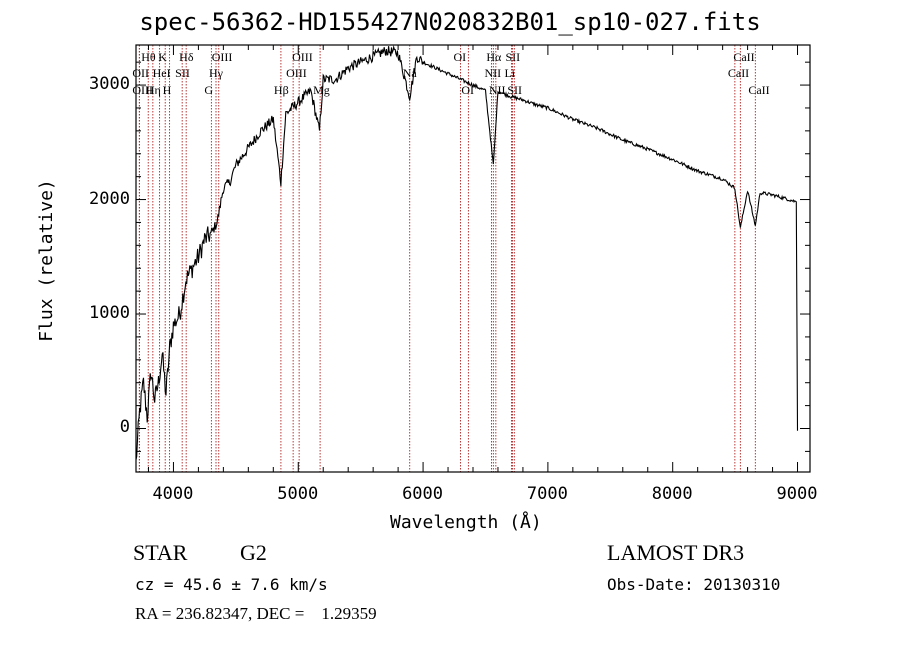  What do you see at coordinates (161, 73) in the screenshot?
I see `spectral-line-label: HeI` at bounding box center [161, 73].